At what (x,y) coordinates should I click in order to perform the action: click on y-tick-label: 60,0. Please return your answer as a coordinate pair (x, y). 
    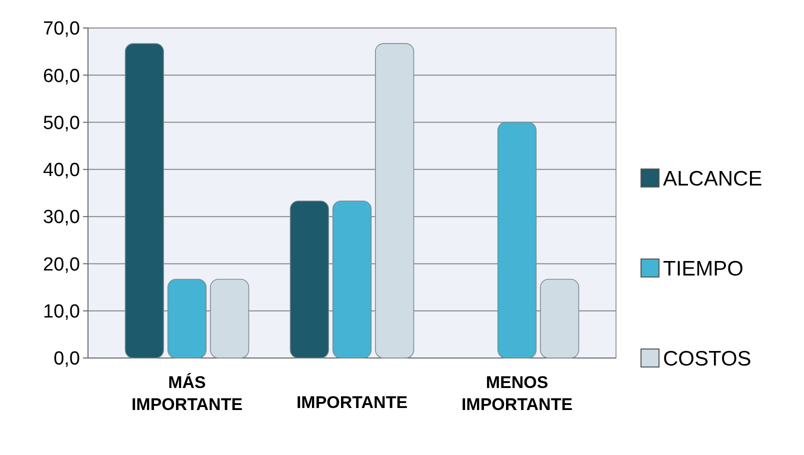
    Looking at the image, I should click on (61, 76).